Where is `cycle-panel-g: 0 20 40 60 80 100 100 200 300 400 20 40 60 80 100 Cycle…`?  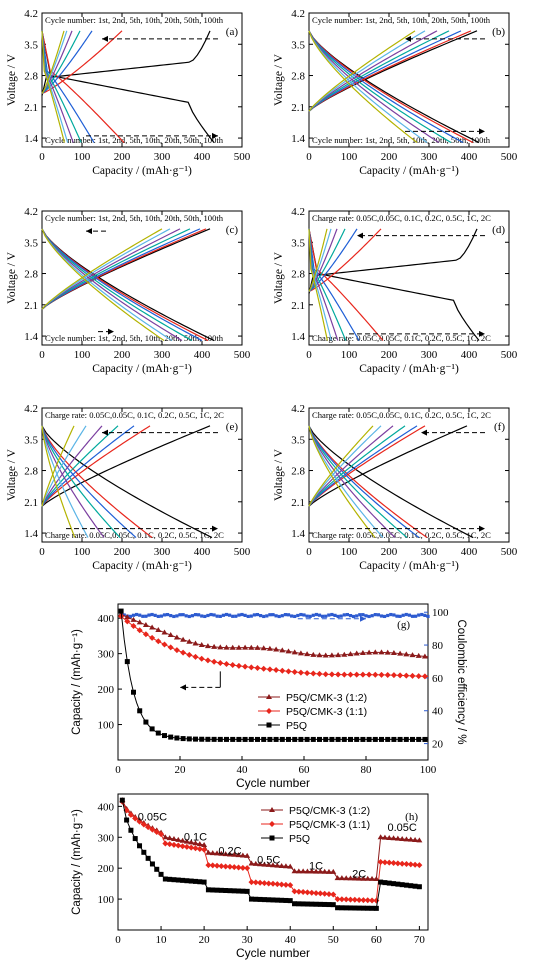 cycle-panel-g: 0 20 40 60 80 100 100 200 300 400 20 40 60 80 100 Cycle… is located at coordinates (269, 696).